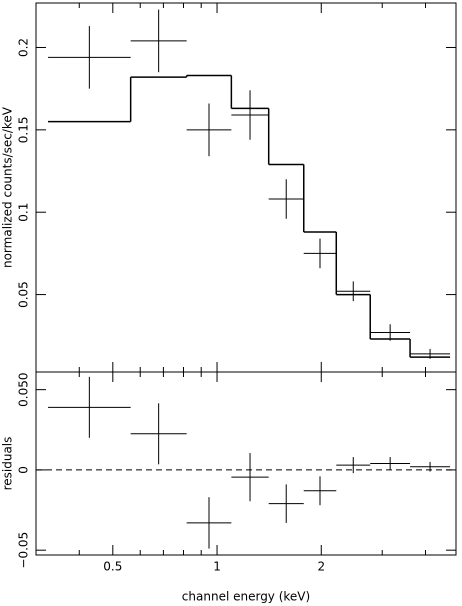  Describe the element at coordinates (24, 470) in the screenshot. I see `y-tick-label: 0` at that location.